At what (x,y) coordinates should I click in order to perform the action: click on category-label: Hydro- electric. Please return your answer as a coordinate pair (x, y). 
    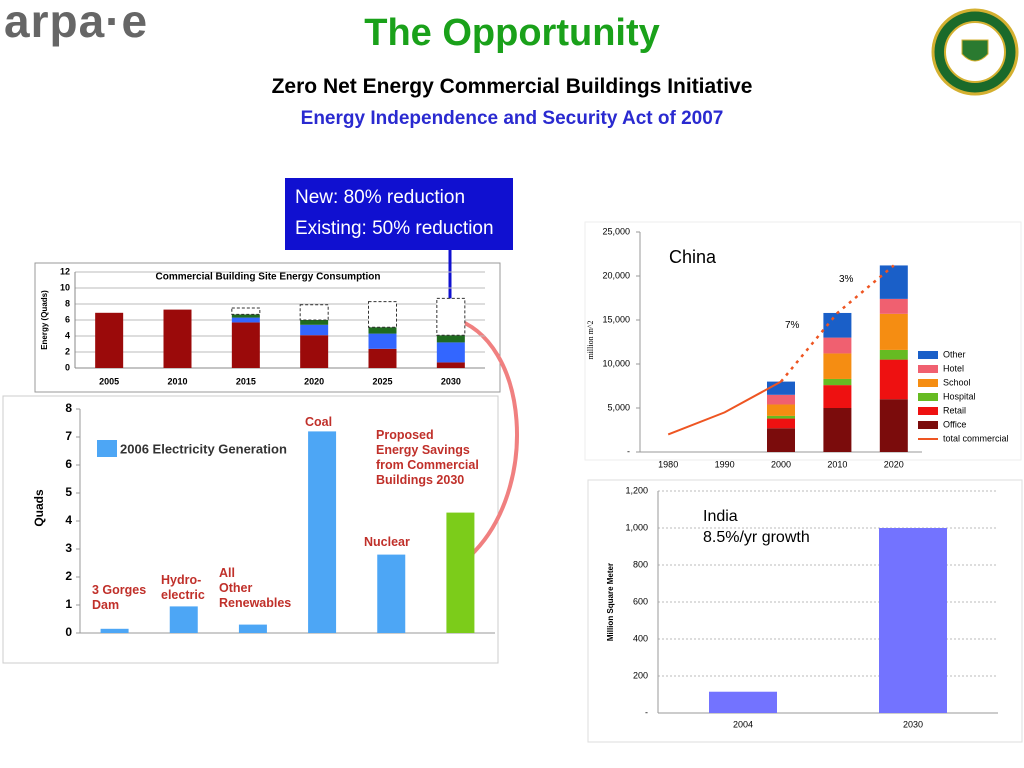
    Looking at the image, I should click on (183, 587).